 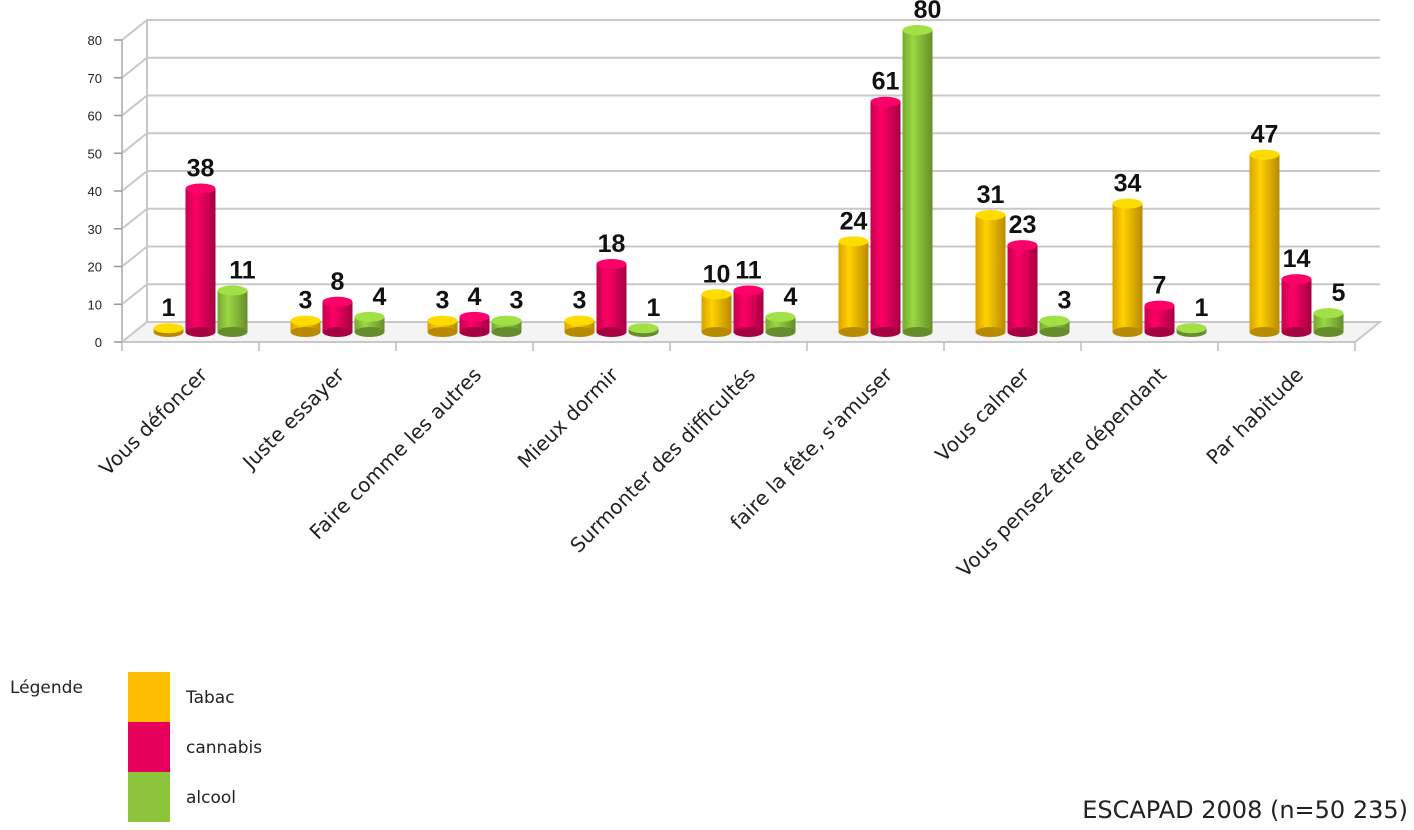 I want to click on data-label-tabac: 1, so click(x=169, y=308).